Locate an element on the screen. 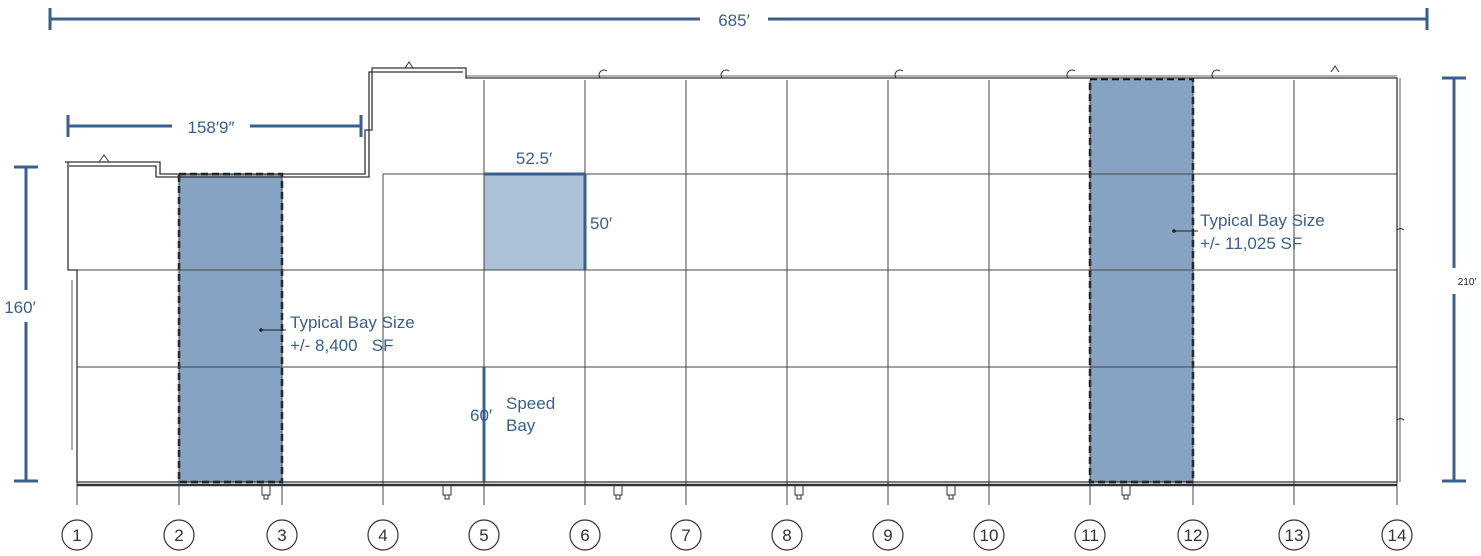 Image resolution: width=1481 pixels, height=556 pixels. column-label-3: 3 is located at coordinates (281, 535).